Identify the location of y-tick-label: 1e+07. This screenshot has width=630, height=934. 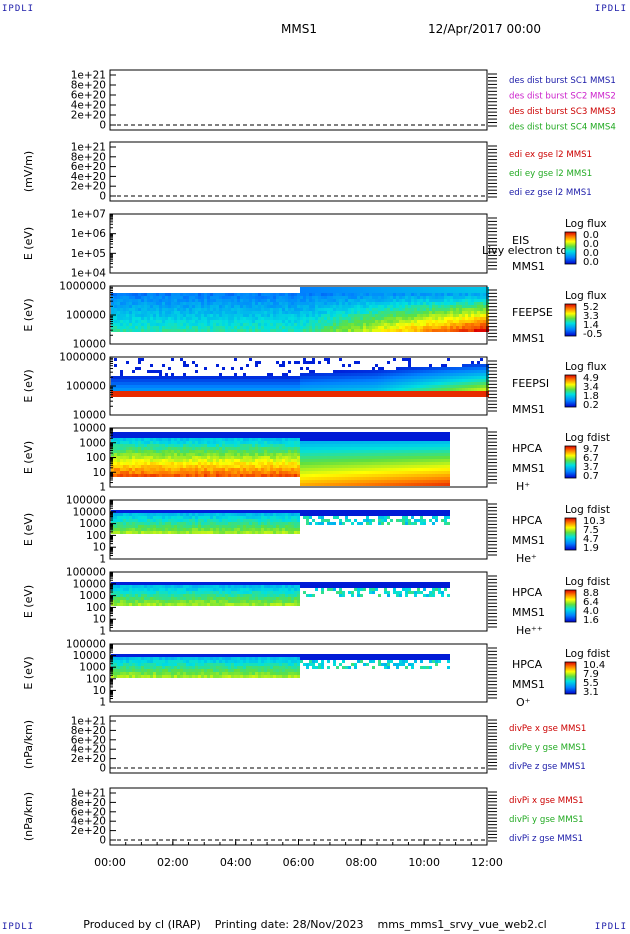
(88, 215).